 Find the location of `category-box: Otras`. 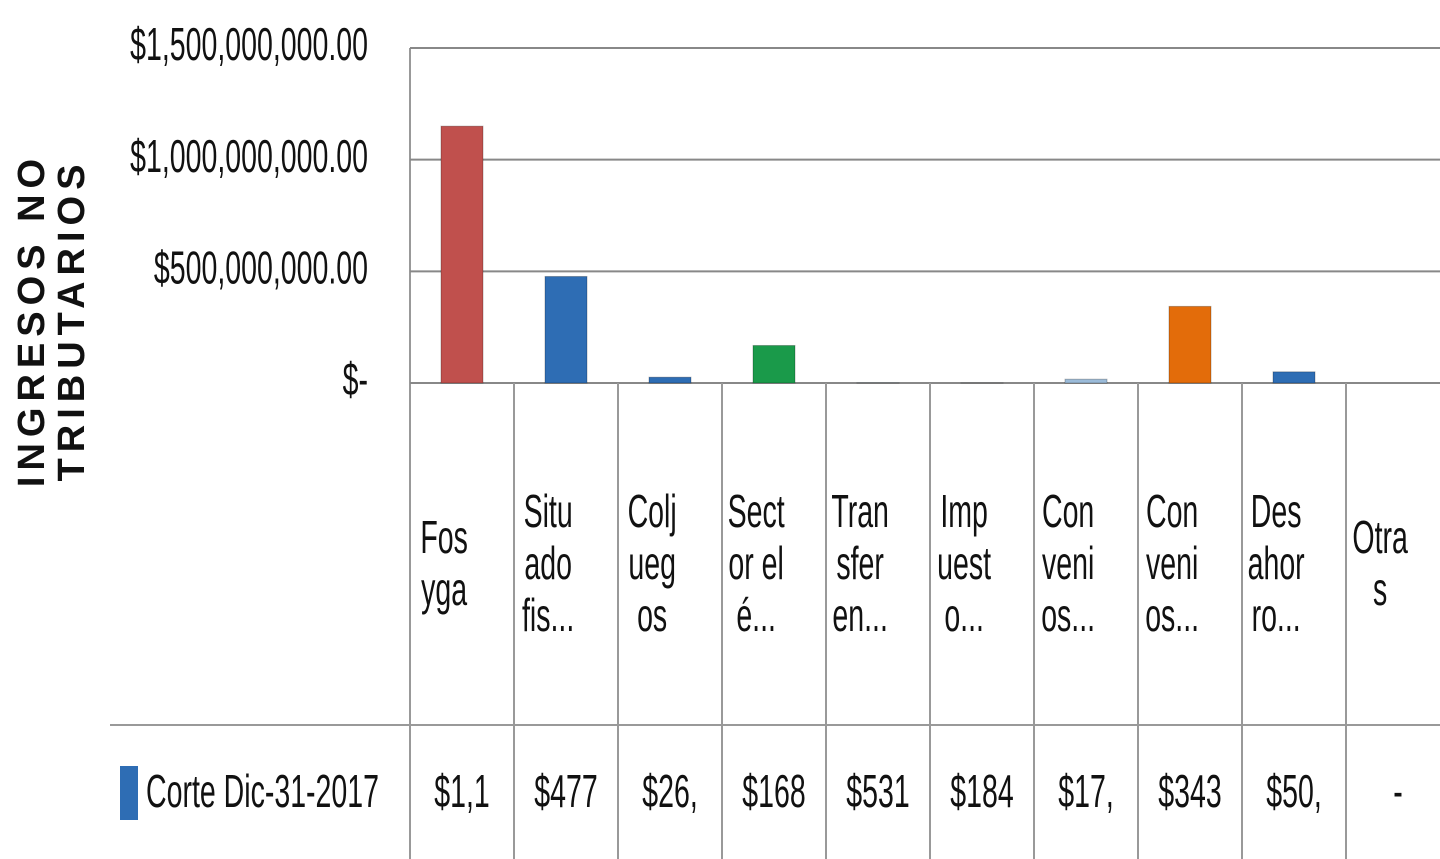

category-box: Otras is located at coordinates (1395, 563).